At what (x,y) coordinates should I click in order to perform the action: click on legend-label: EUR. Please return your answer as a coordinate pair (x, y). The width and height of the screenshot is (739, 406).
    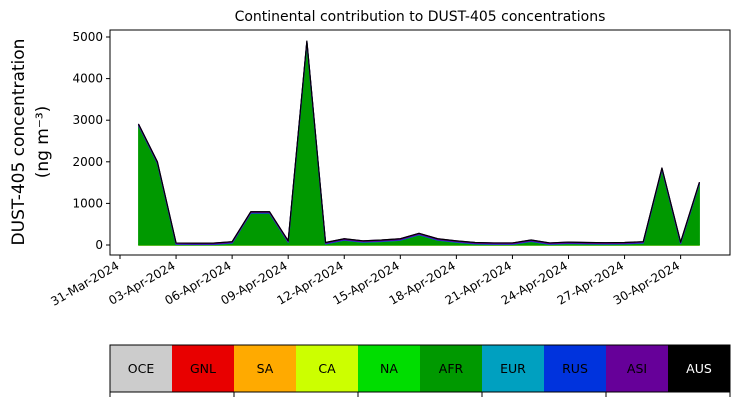
    Looking at the image, I should click on (513, 368).